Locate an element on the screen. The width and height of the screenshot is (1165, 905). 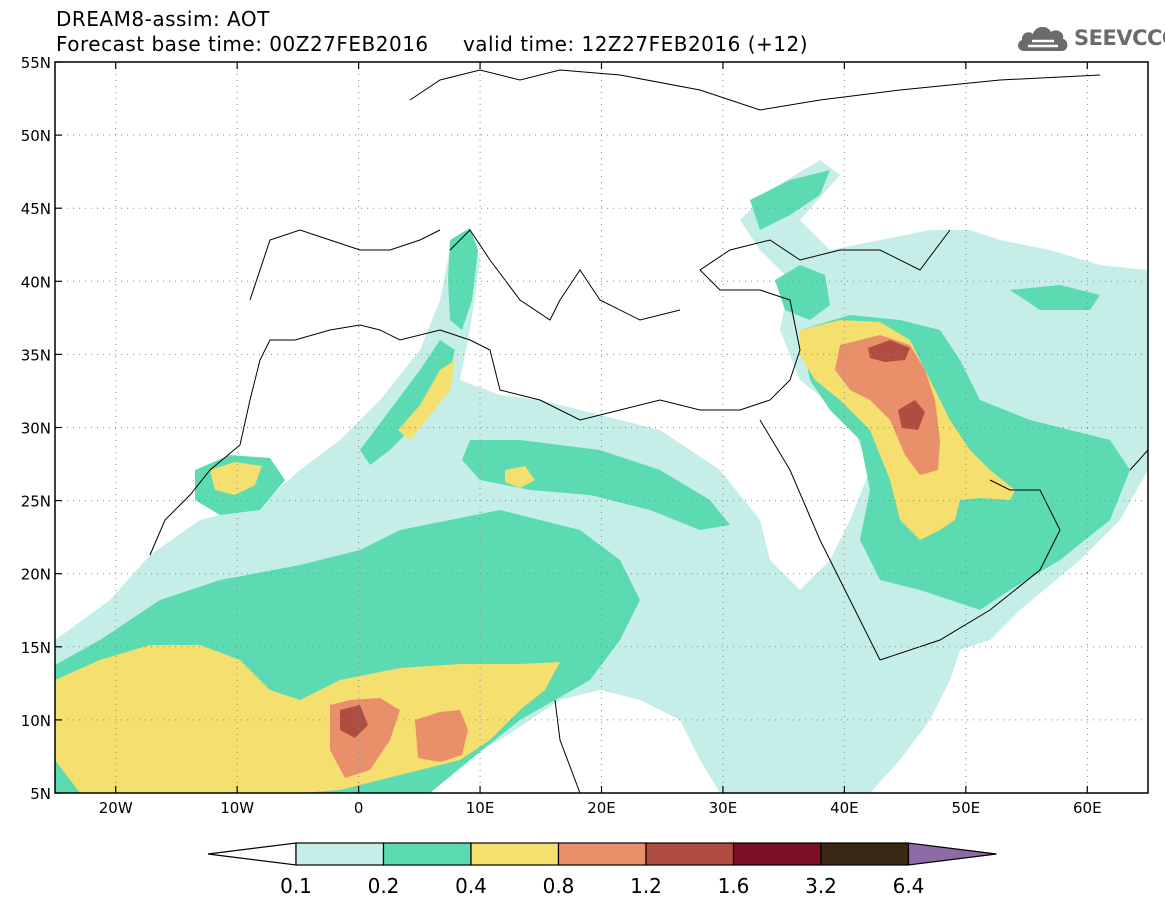
lon-tick-label: 50E is located at coordinates (966, 808).